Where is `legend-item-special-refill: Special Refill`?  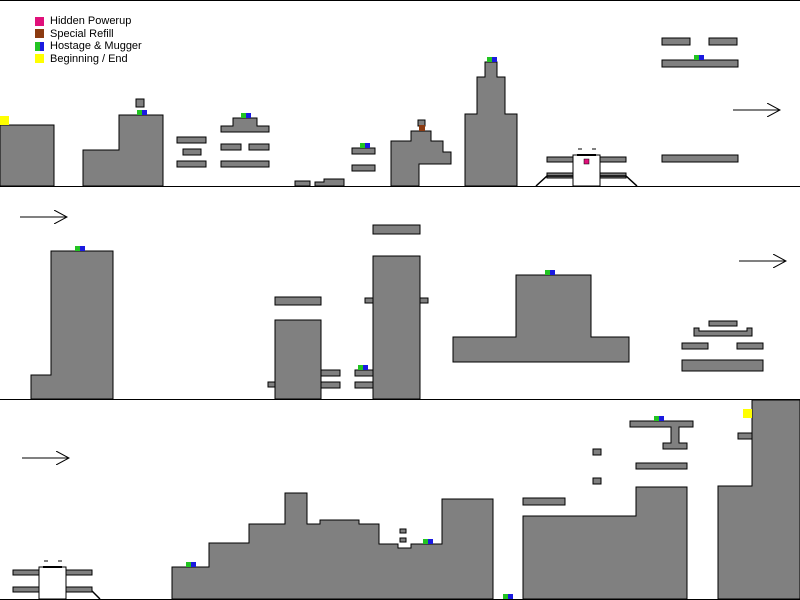 legend-item-special-refill: Special Refill is located at coordinates (88, 34).